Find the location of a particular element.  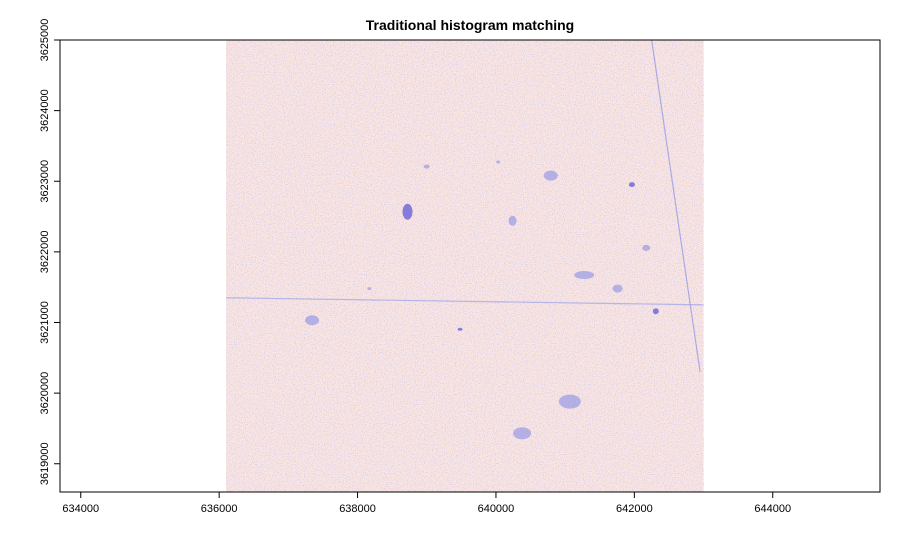

raster-road is located at coordinates (465, 301).